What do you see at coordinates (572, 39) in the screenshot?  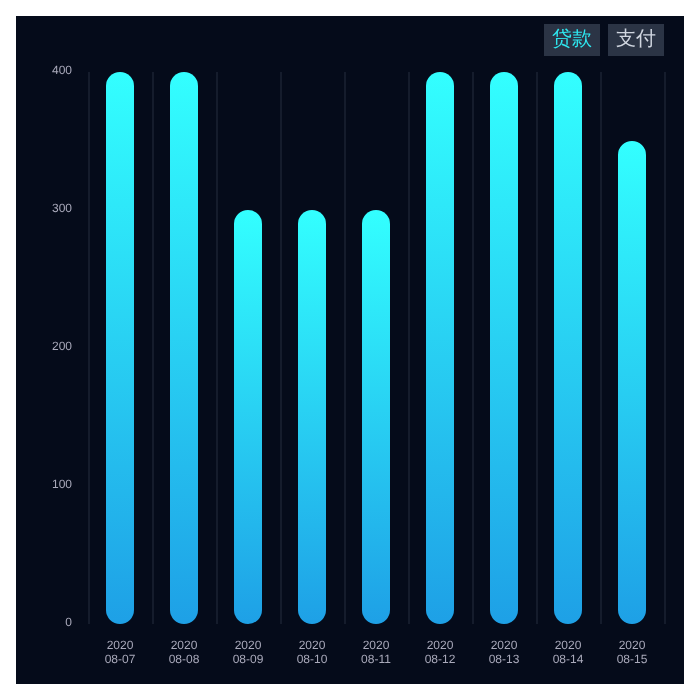 I see `text: 贷款` at bounding box center [572, 39].